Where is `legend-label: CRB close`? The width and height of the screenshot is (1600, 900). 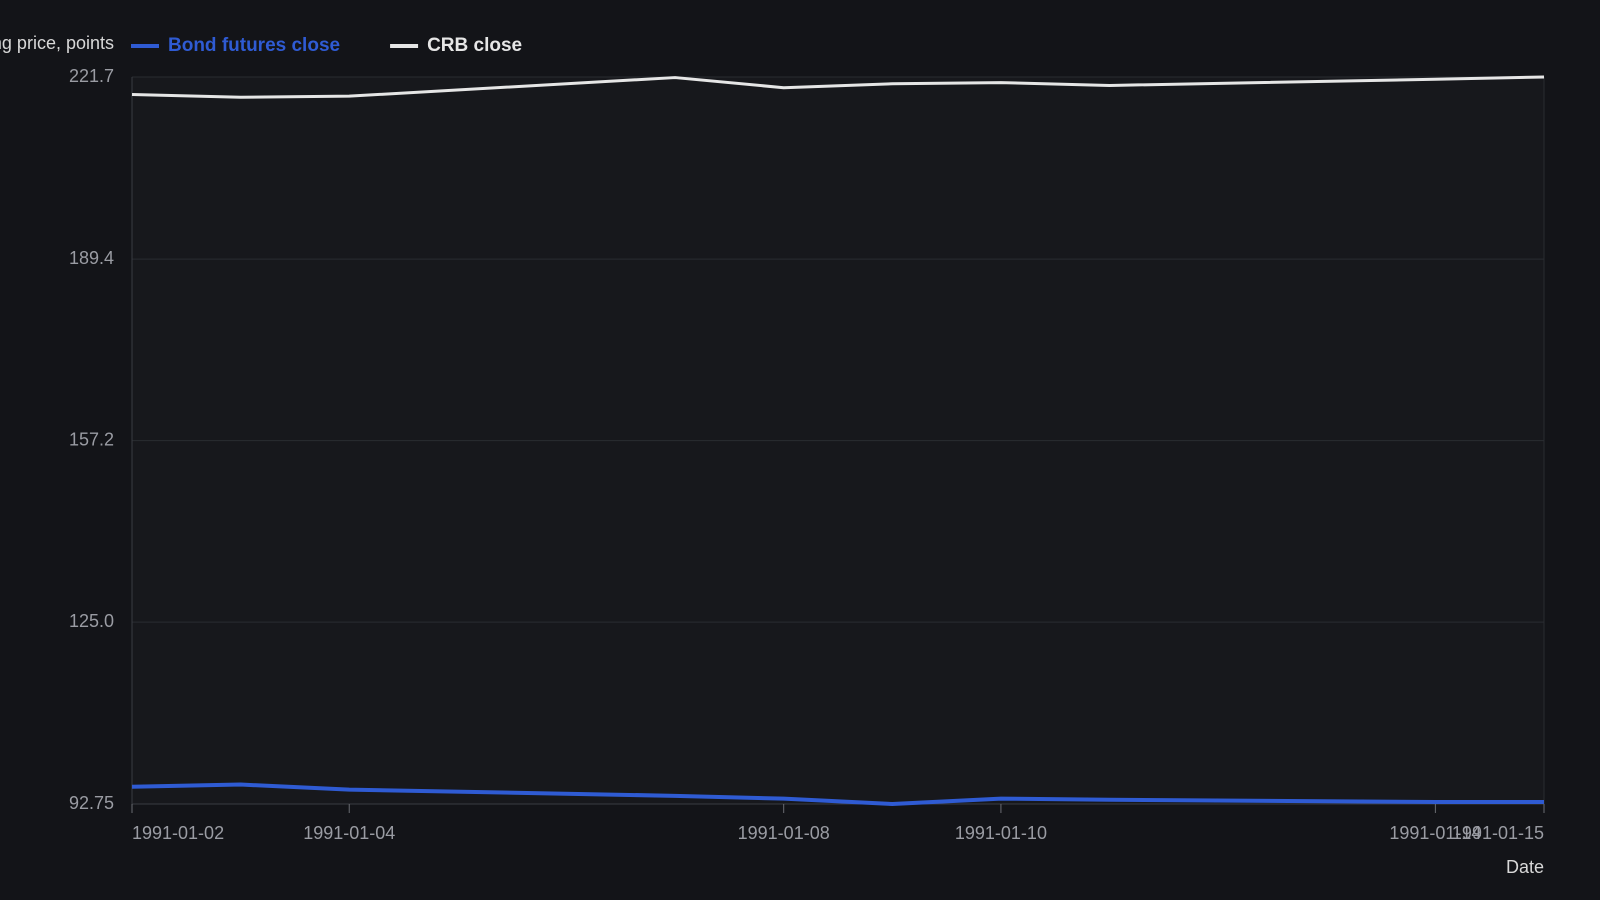
legend-label: CRB close is located at coordinates (474, 45).